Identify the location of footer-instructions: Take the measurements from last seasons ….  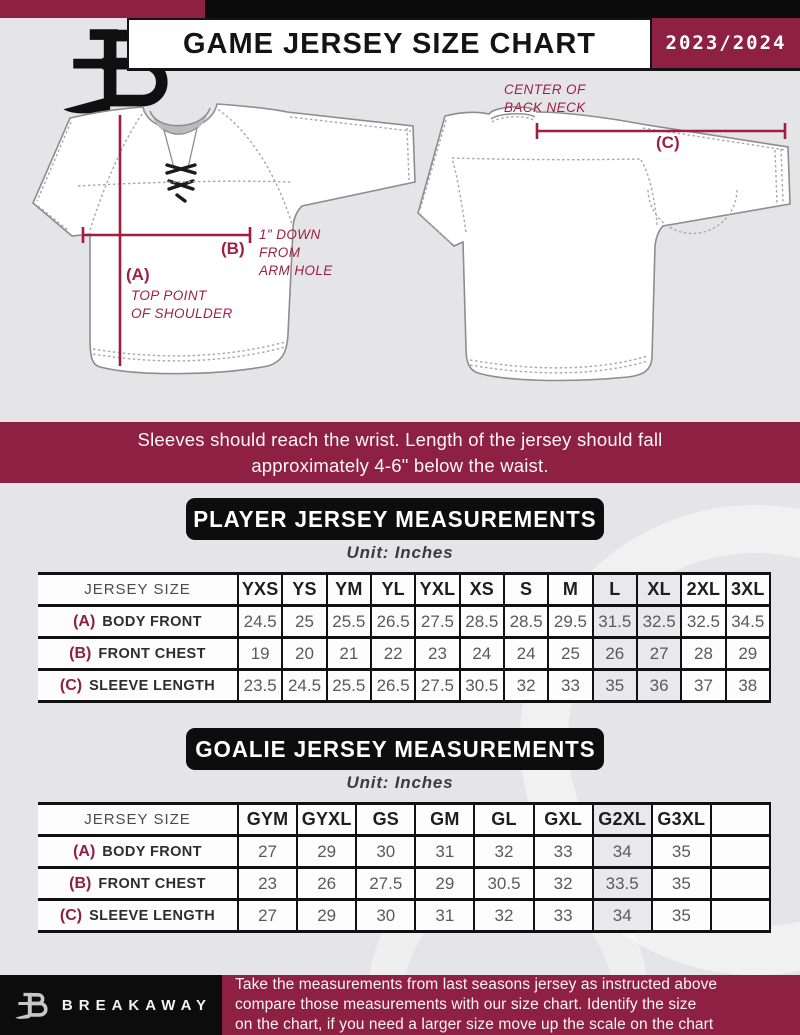
(511, 1005).